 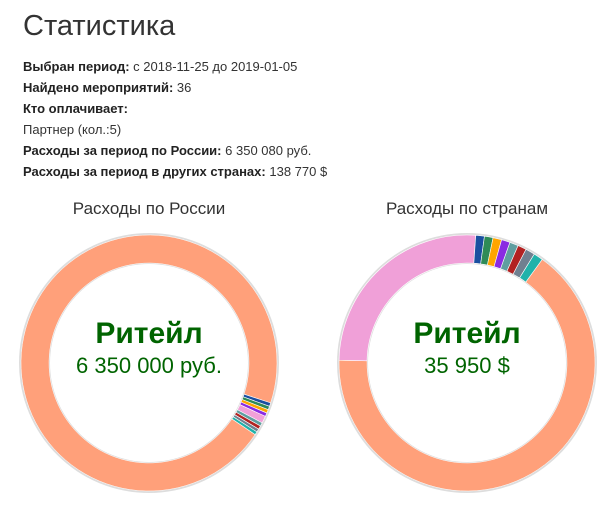 I want to click on countries-chart-title: Расходы по странам, so click(x=467, y=208).